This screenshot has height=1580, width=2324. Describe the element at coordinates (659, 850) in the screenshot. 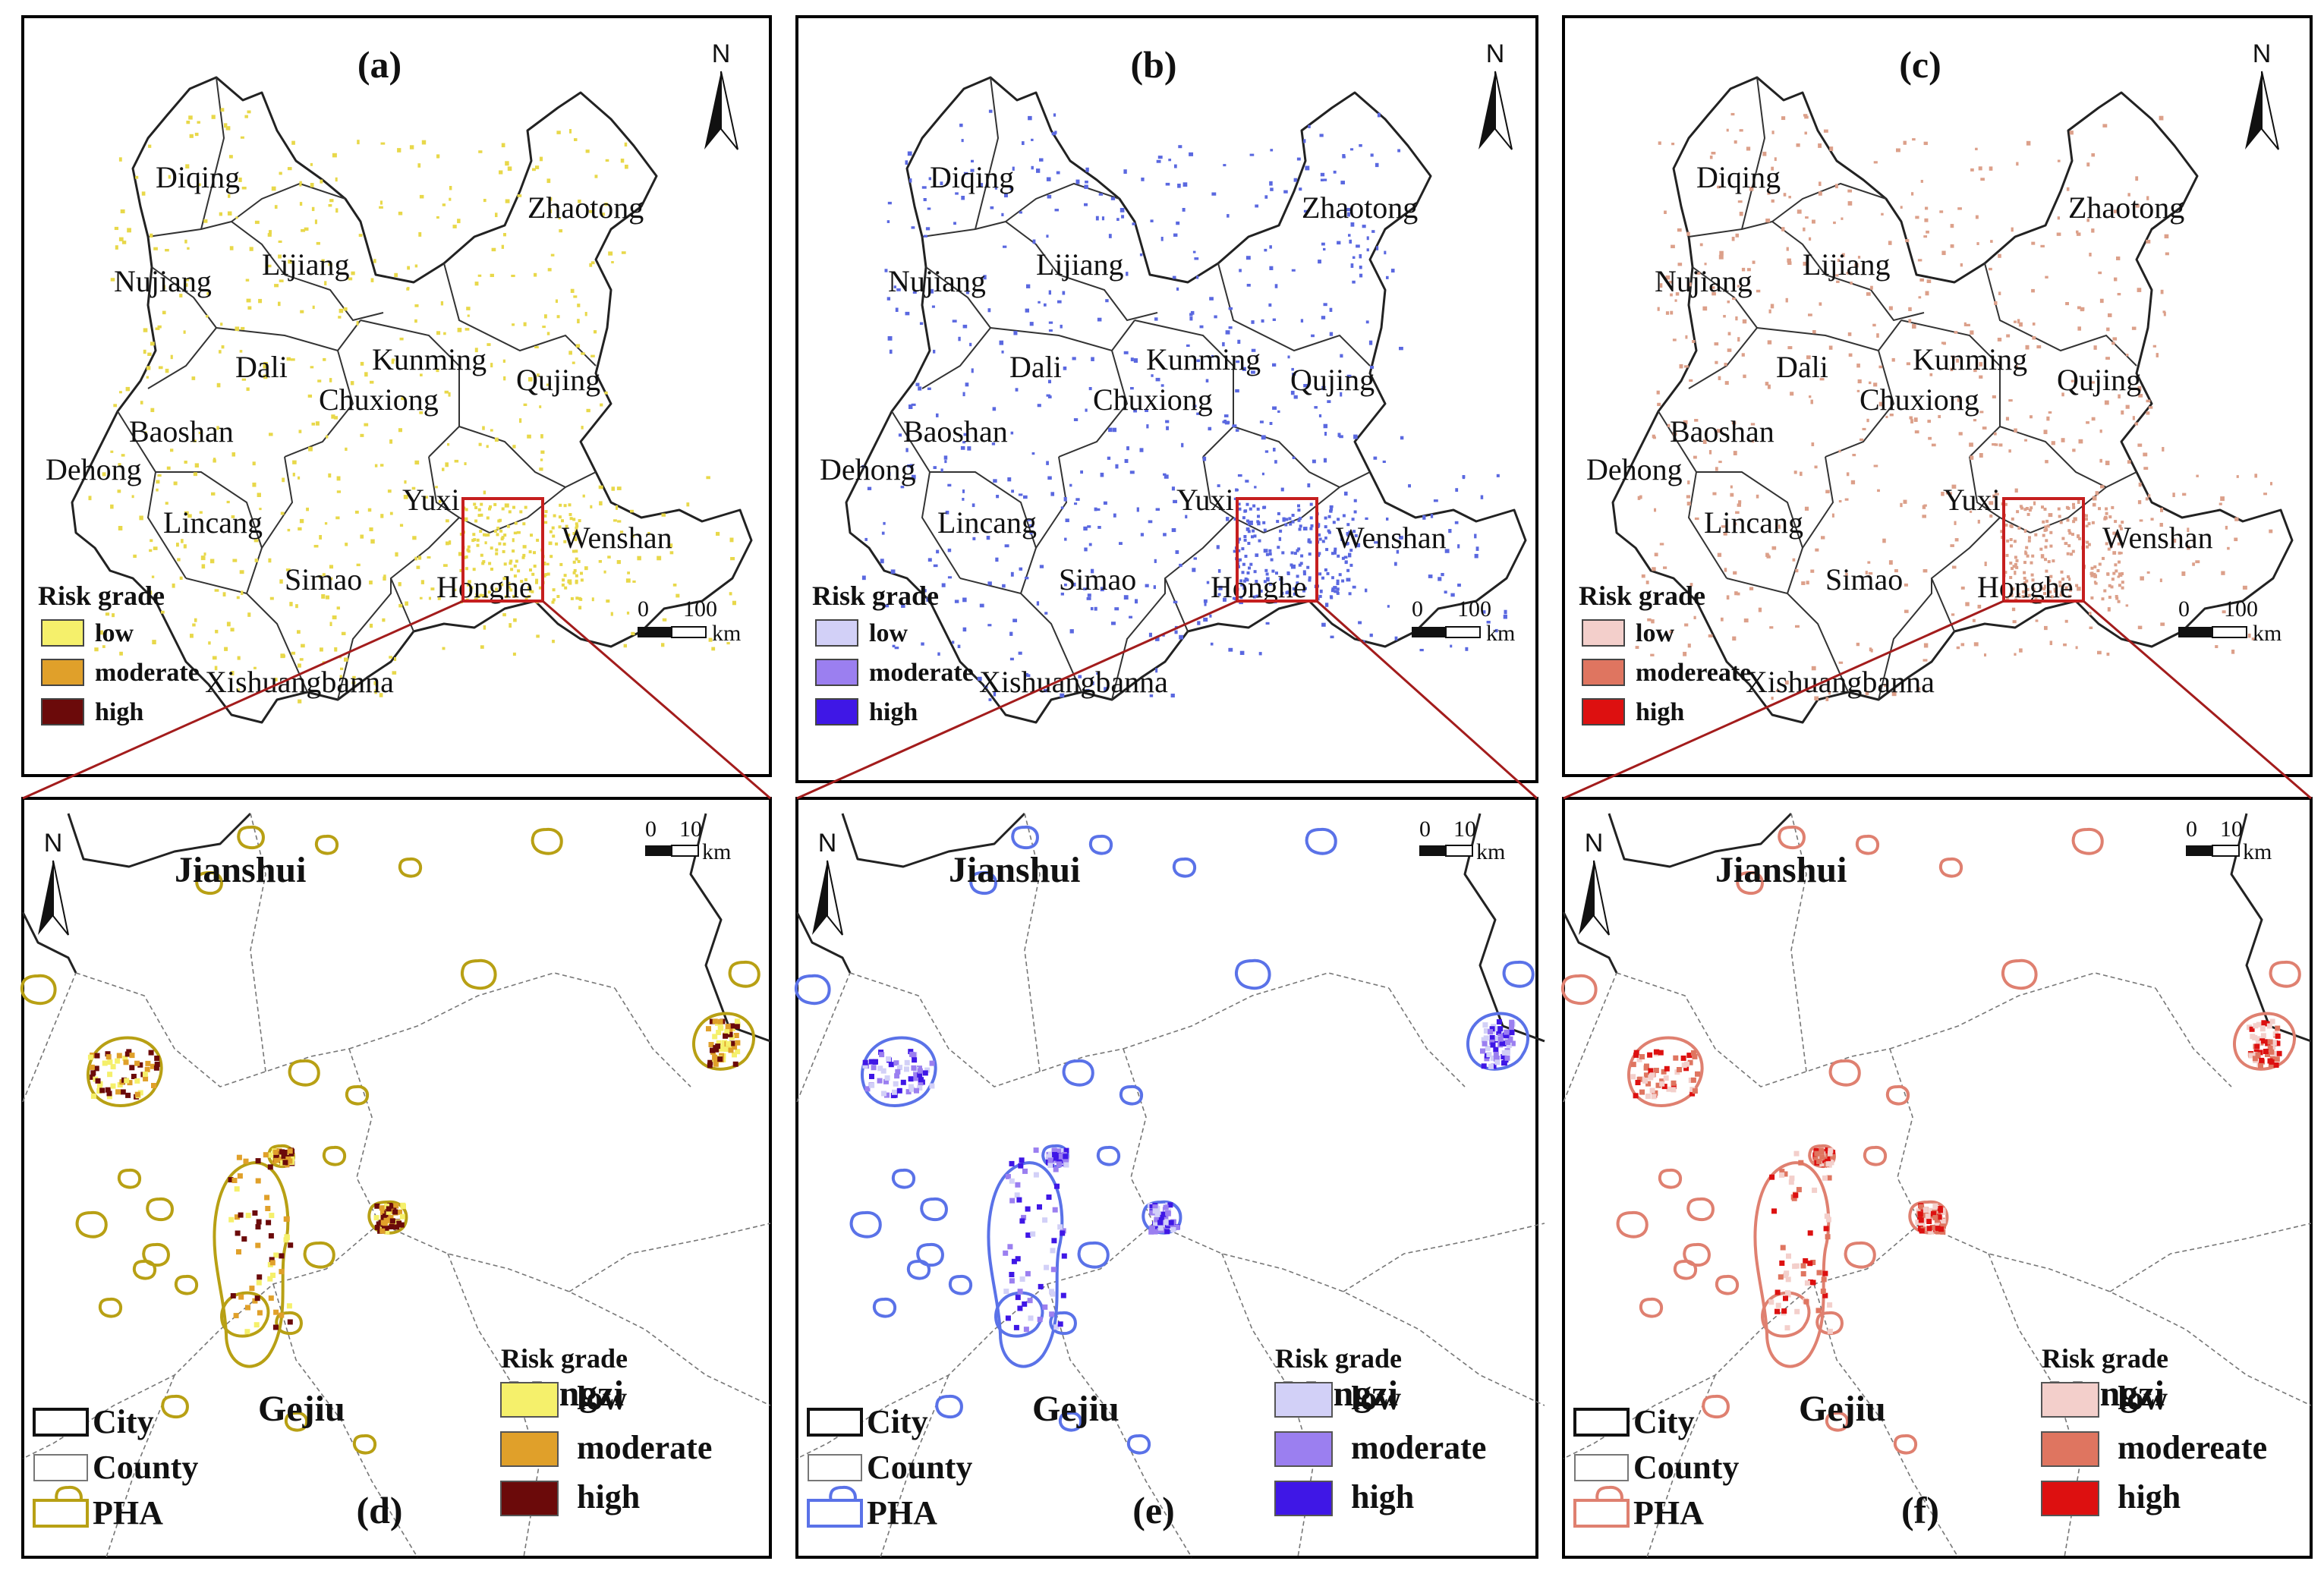

I see `scale-black` at that location.